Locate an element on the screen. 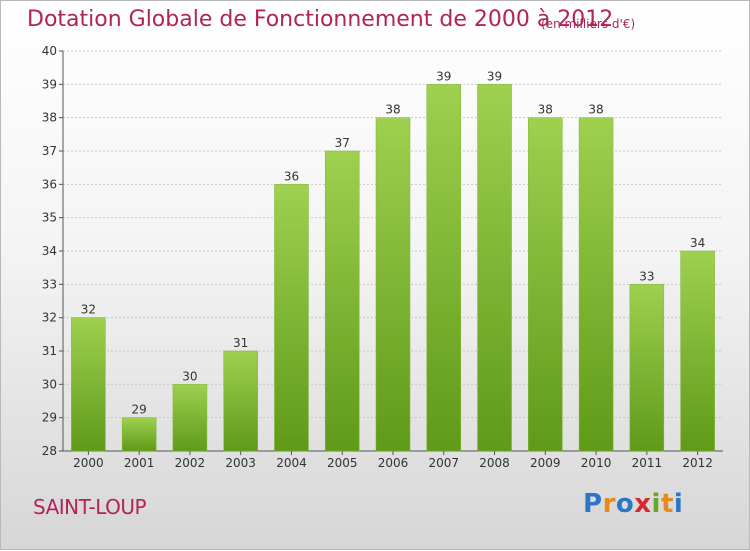 This screenshot has width=750, height=551. bar-2004 is located at coordinates (291, 318).